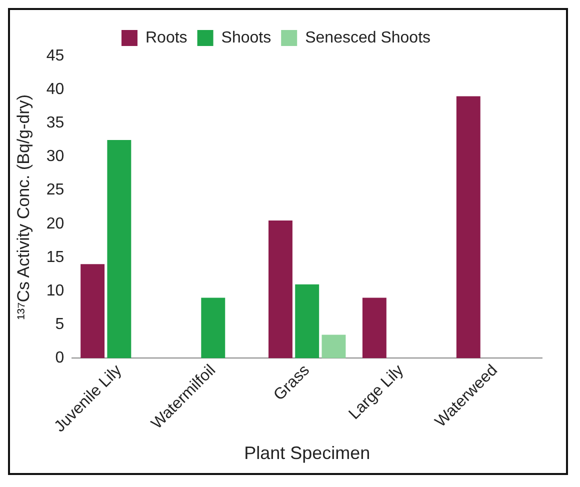 The width and height of the screenshot is (580, 487). Describe the element at coordinates (166, 37) in the screenshot. I see `legend-label: Roots` at that location.